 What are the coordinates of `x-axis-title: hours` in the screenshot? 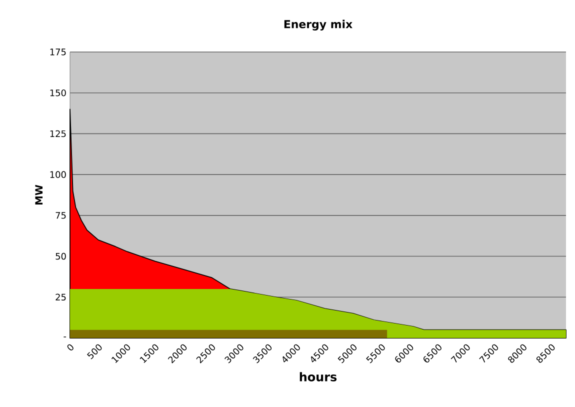 It's located at (318, 377).